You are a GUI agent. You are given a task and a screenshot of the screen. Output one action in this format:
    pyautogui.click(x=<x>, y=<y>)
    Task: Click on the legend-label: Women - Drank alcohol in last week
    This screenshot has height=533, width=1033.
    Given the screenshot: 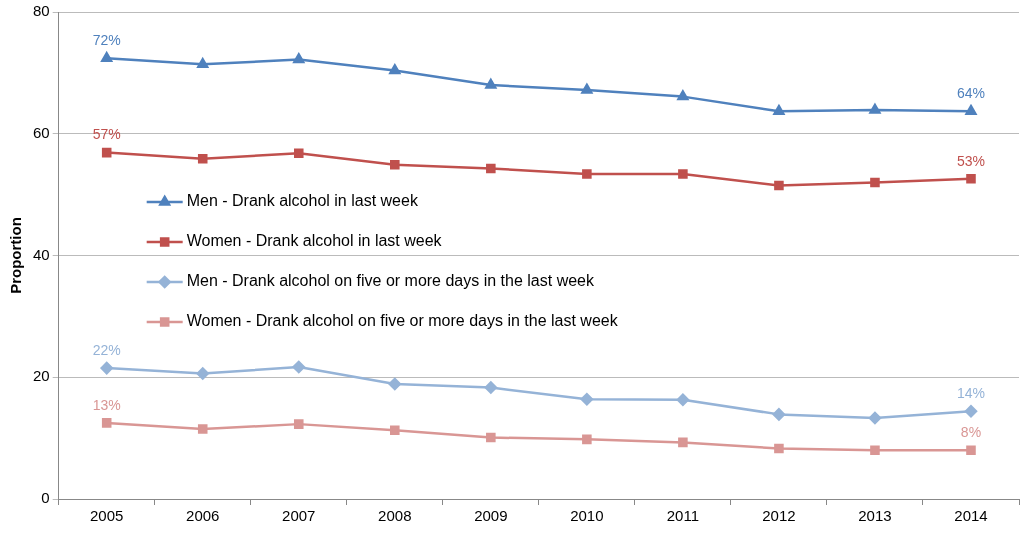 What is the action you would take?
    pyautogui.click(x=314, y=241)
    